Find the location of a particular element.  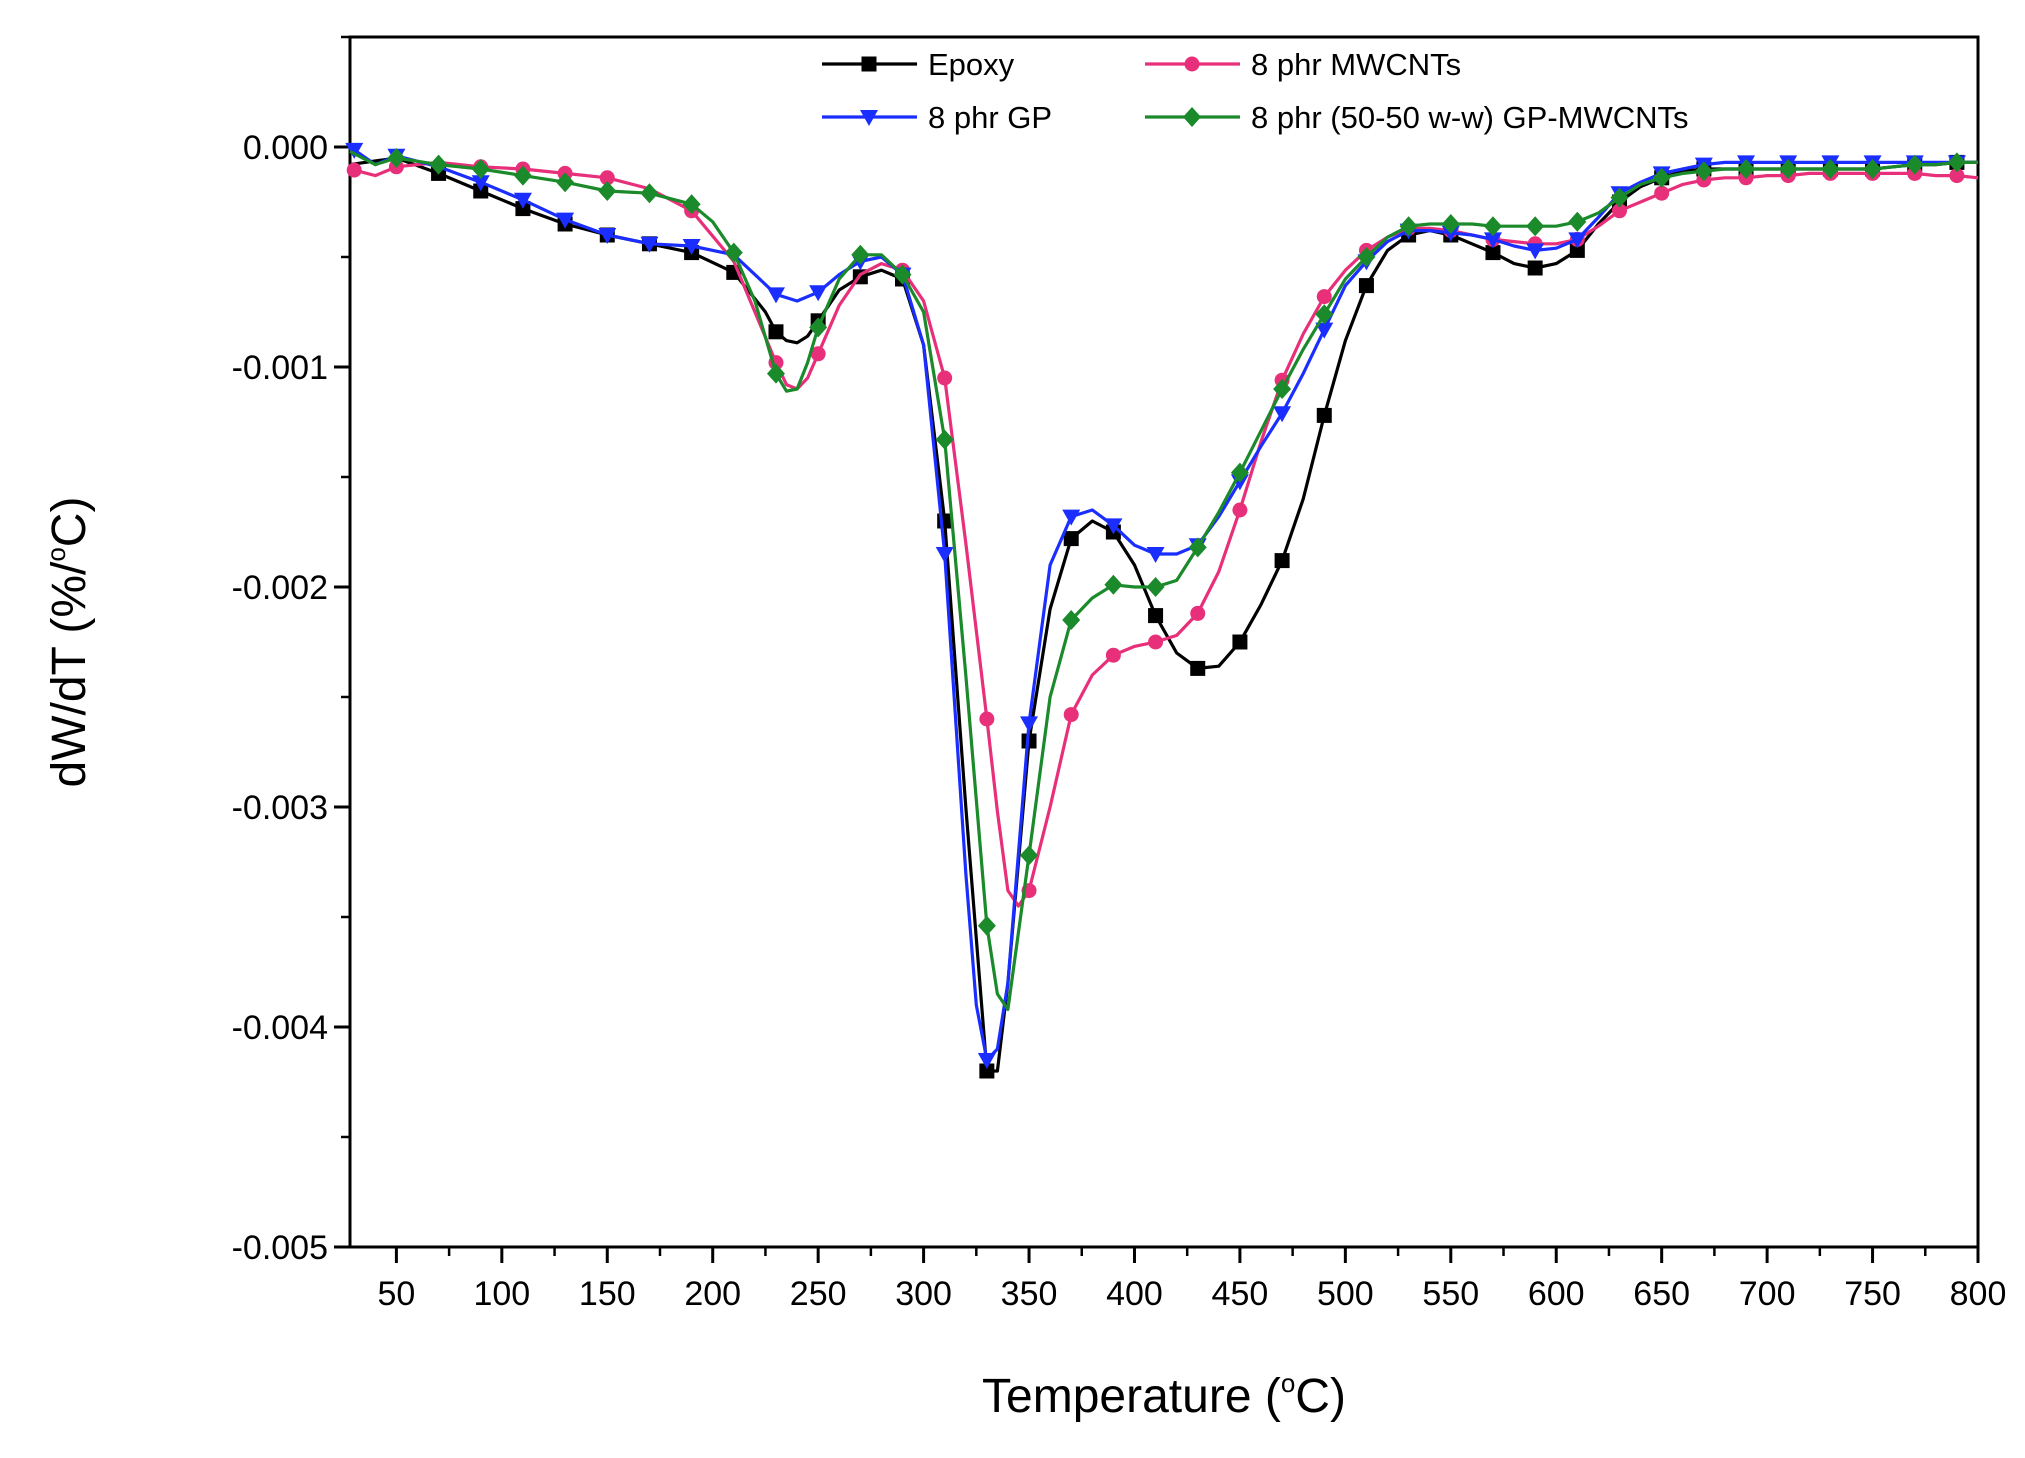

legend-item: 8 phr MWCNTs is located at coordinates (1303, 64).